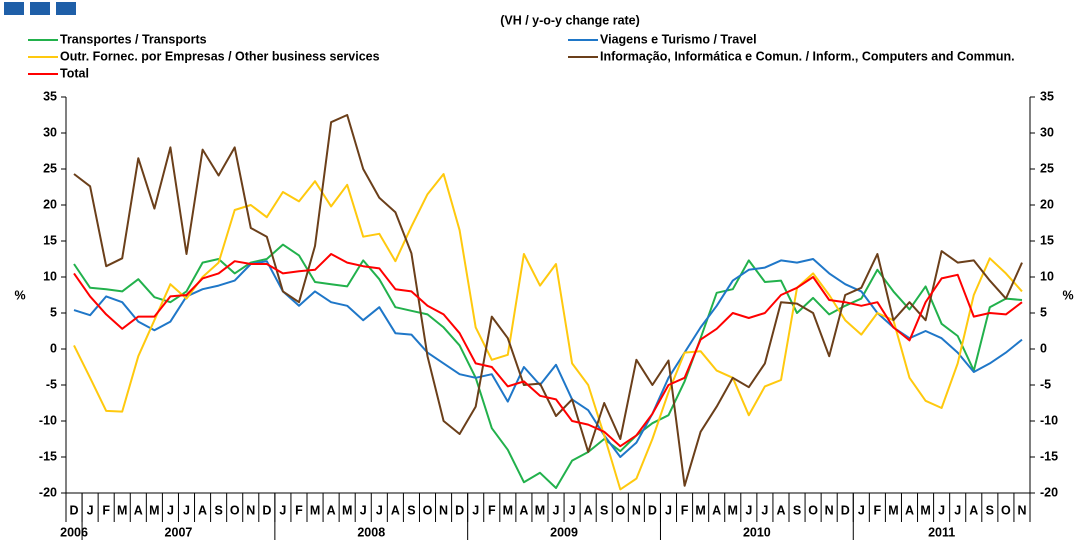 This screenshot has width=1076, height=545. What do you see at coordinates (1043, 312) in the screenshot?
I see `y2-tick-label: 5` at bounding box center [1043, 312].